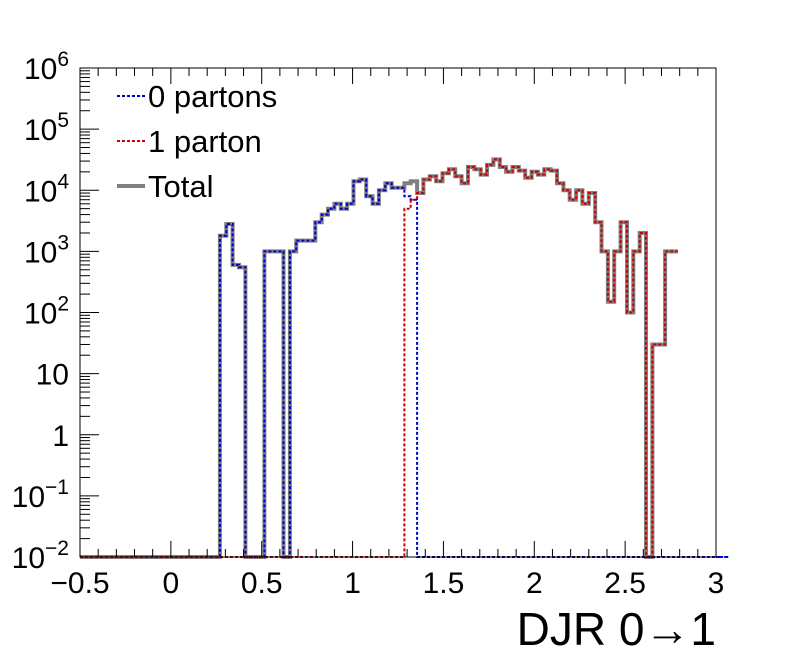 The image size is (796, 672). What do you see at coordinates (79, 583) in the screenshot?
I see `x-tick-label: −0.5` at bounding box center [79, 583].